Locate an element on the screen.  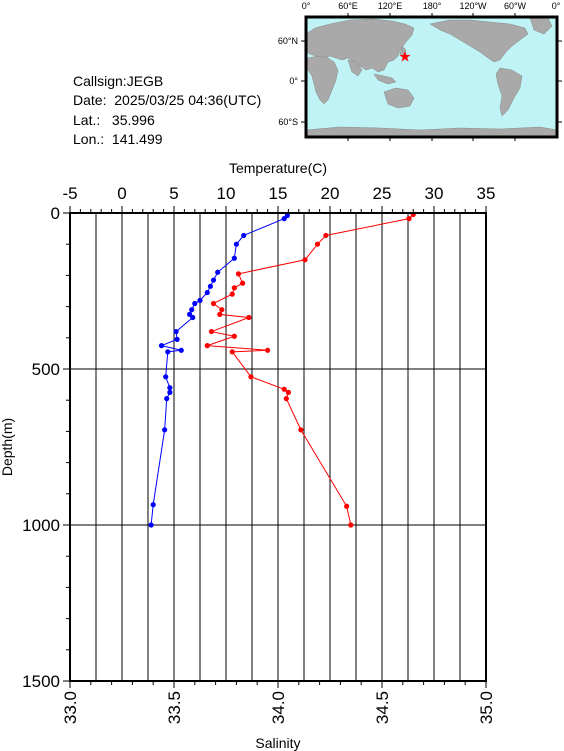
map-lon-label: 180° is located at coordinates (432, 6).